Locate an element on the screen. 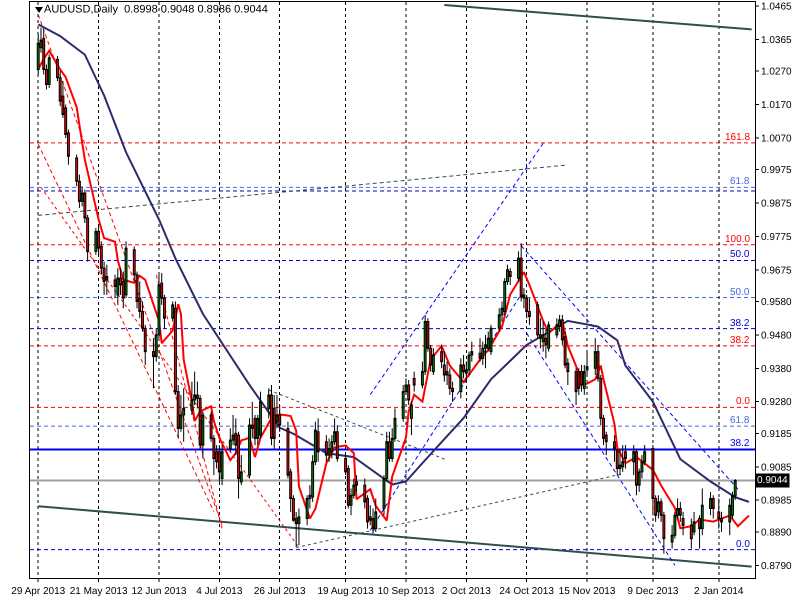 The height and width of the screenshot is (600, 800). y-tick-label: 0.8790 is located at coordinates (776, 566).